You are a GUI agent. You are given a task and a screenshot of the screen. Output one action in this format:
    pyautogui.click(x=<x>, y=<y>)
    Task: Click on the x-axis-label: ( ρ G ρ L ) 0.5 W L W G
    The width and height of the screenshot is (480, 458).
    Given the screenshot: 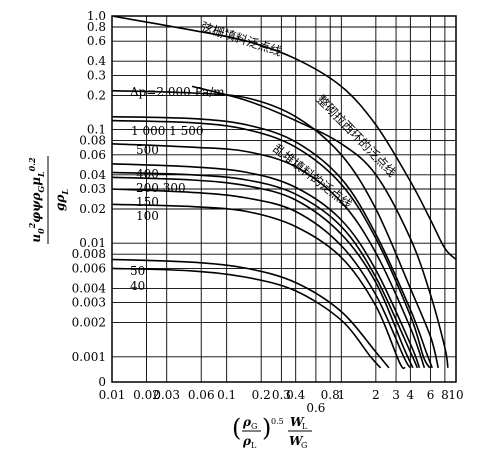 What is the action you would take?
    pyautogui.click(x=272, y=432)
    